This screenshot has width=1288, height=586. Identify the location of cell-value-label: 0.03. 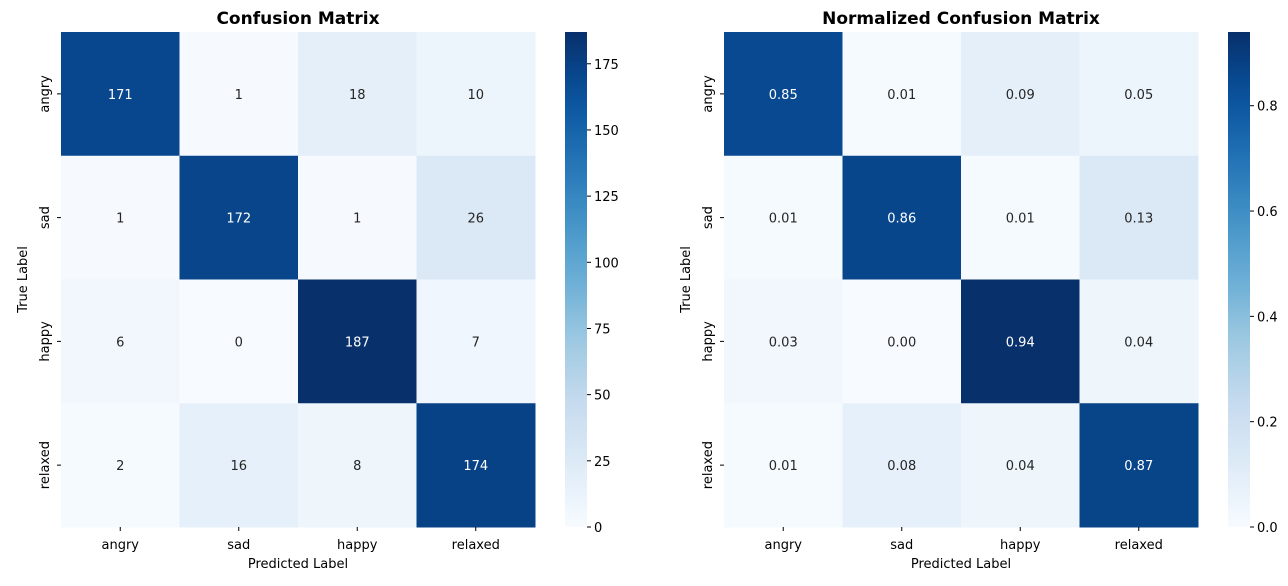
(783, 342).